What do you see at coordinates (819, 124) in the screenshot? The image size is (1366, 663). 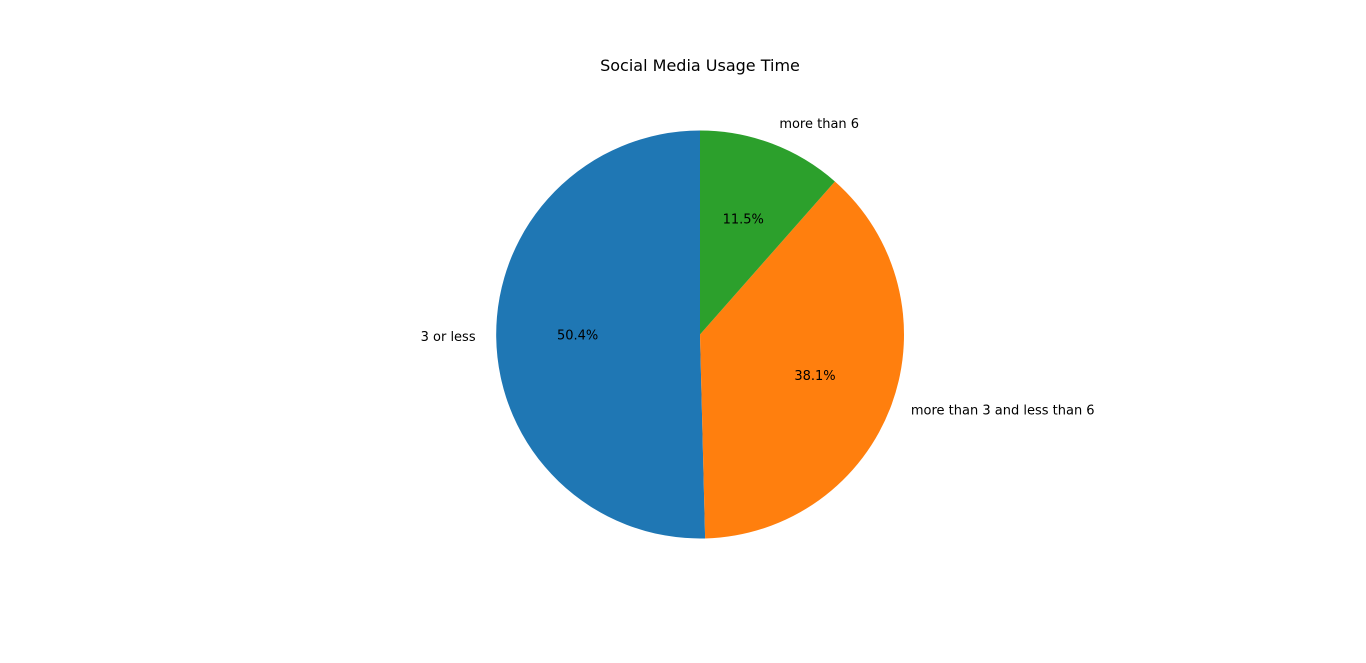 I see `slice-label-more-than-6: more than 6` at bounding box center [819, 124].